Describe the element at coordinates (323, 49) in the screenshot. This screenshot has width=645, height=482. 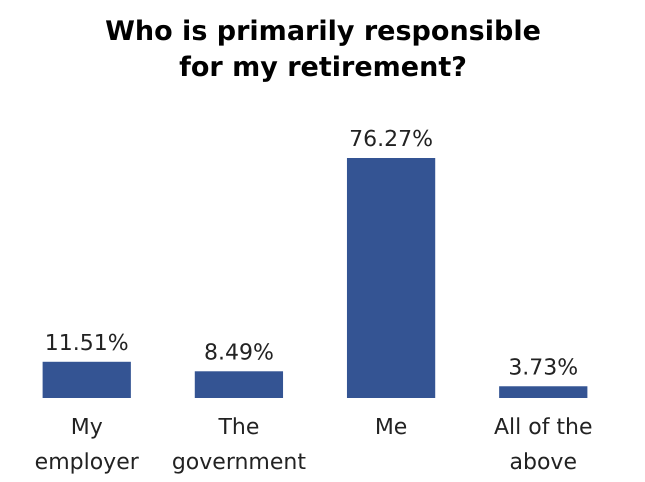
I see `chart-title: Who is primarily responsible for my retirement?` at that location.